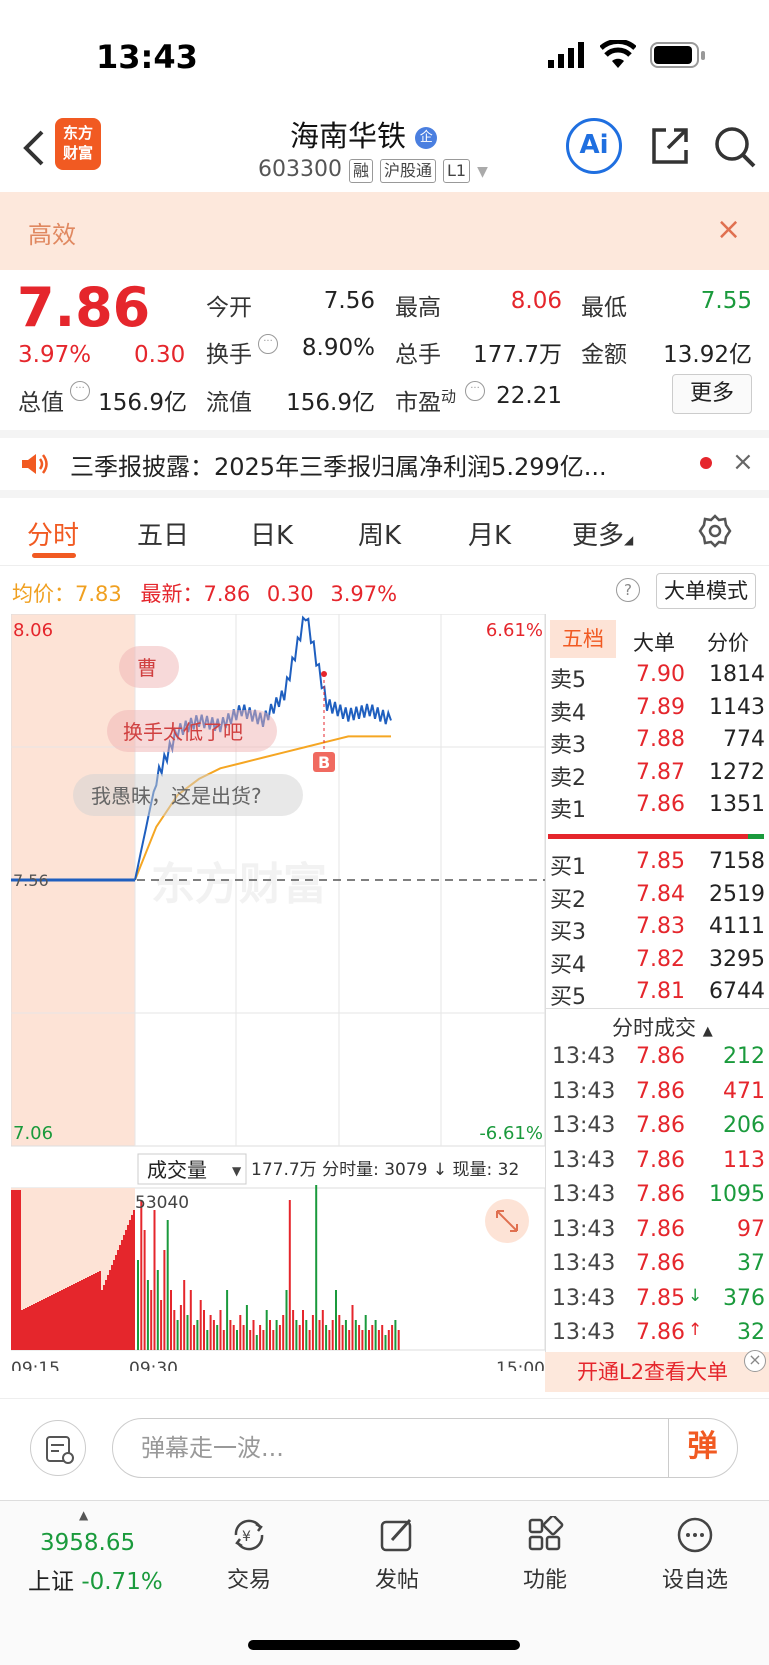 The height and width of the screenshot is (1665, 769). Describe the element at coordinates (272, 536) in the screenshot. I see `tab-daily-k: 日K` at that location.